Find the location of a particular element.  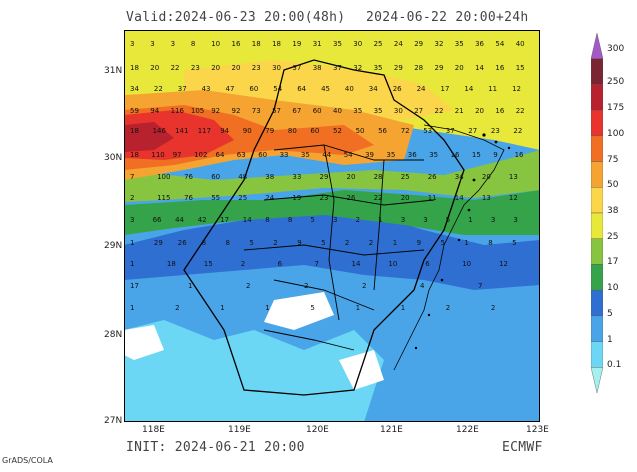

map-value-label: 9 is located at coordinates (419, 243).